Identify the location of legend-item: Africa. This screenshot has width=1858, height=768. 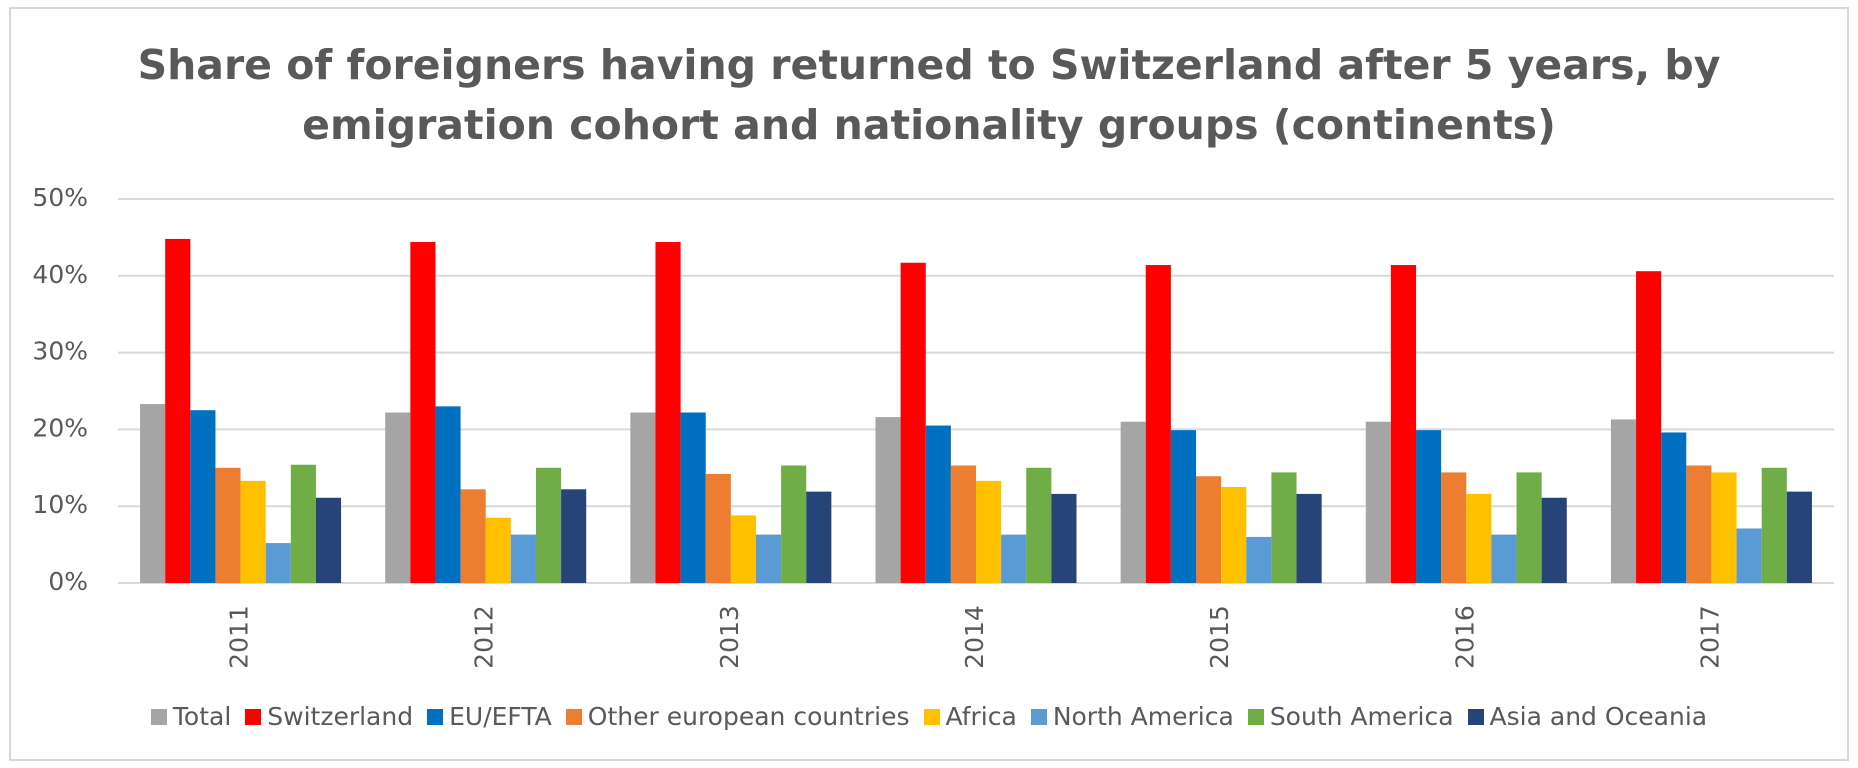
(970, 716).